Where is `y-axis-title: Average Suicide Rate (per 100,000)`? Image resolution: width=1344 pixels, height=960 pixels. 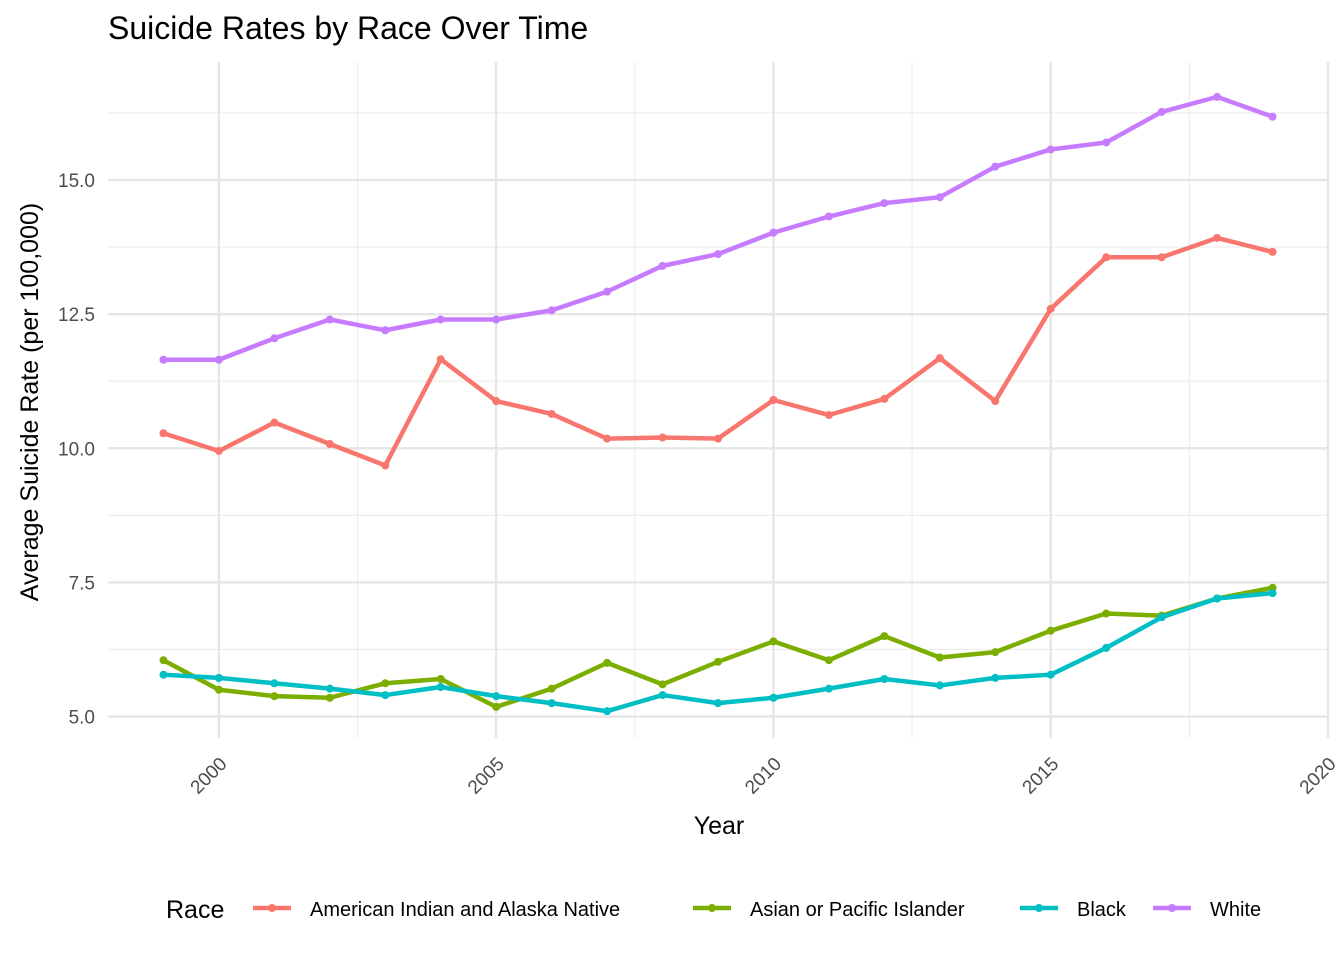
y-axis-title: Average Suicide Rate (per 100,000) is located at coordinates (30, 402).